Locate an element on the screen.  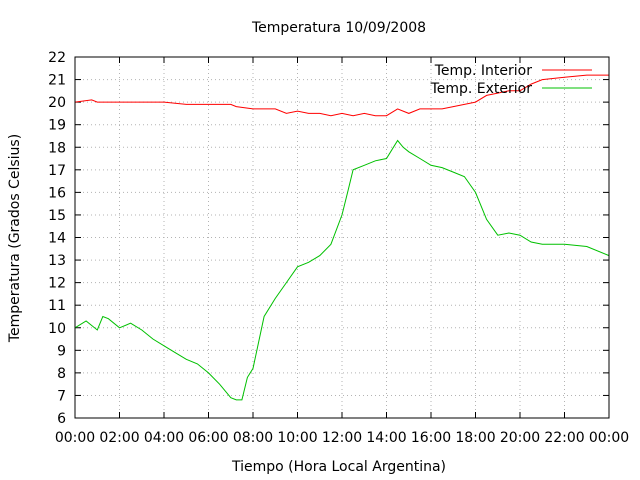
y-tick-label: 17 is located at coordinates (57, 171).